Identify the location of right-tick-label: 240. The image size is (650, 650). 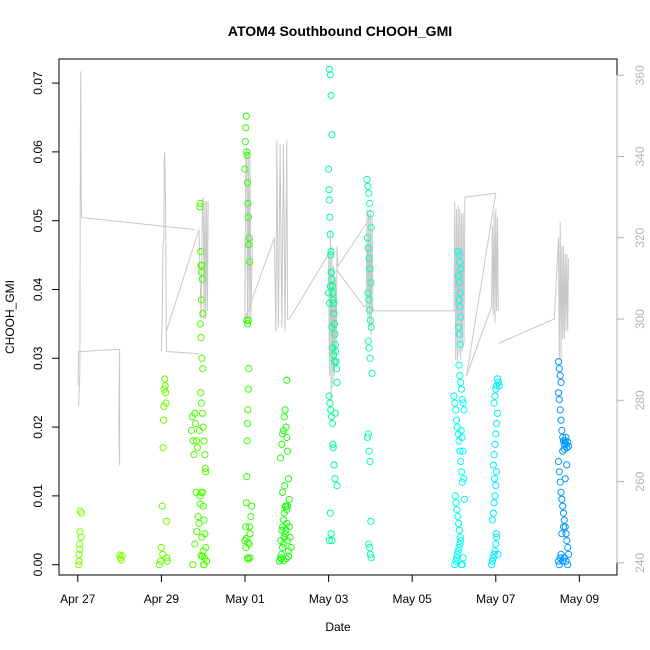
(640, 562).